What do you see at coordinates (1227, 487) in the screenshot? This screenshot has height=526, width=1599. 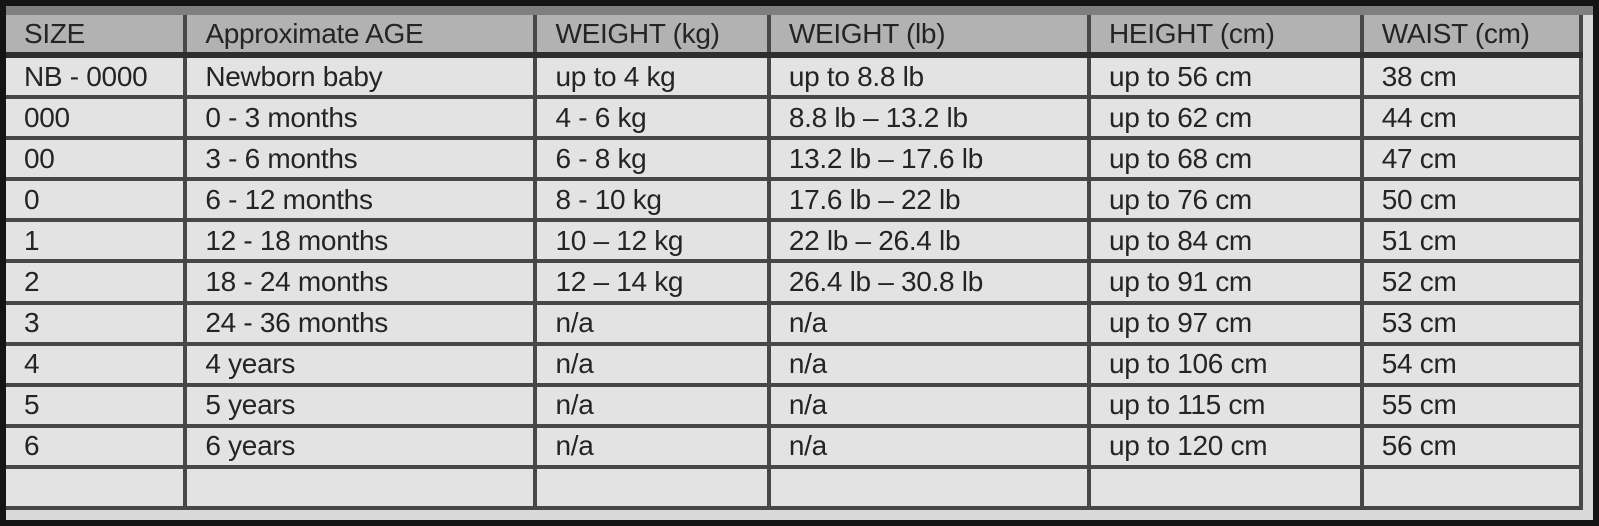 I see `cell-height` at bounding box center [1227, 487].